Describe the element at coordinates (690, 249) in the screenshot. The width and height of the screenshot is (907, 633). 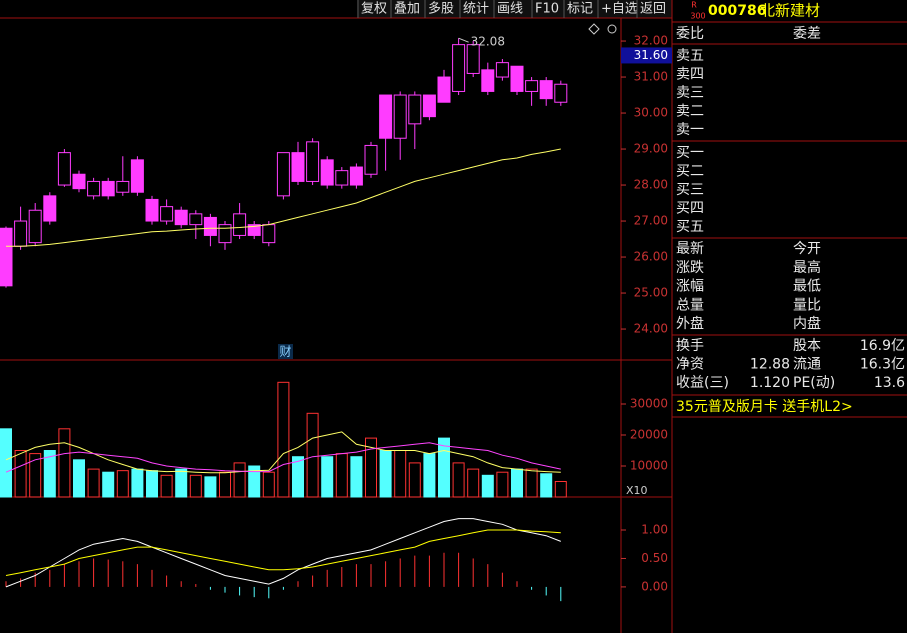
I see `stat-label: 最新` at that location.